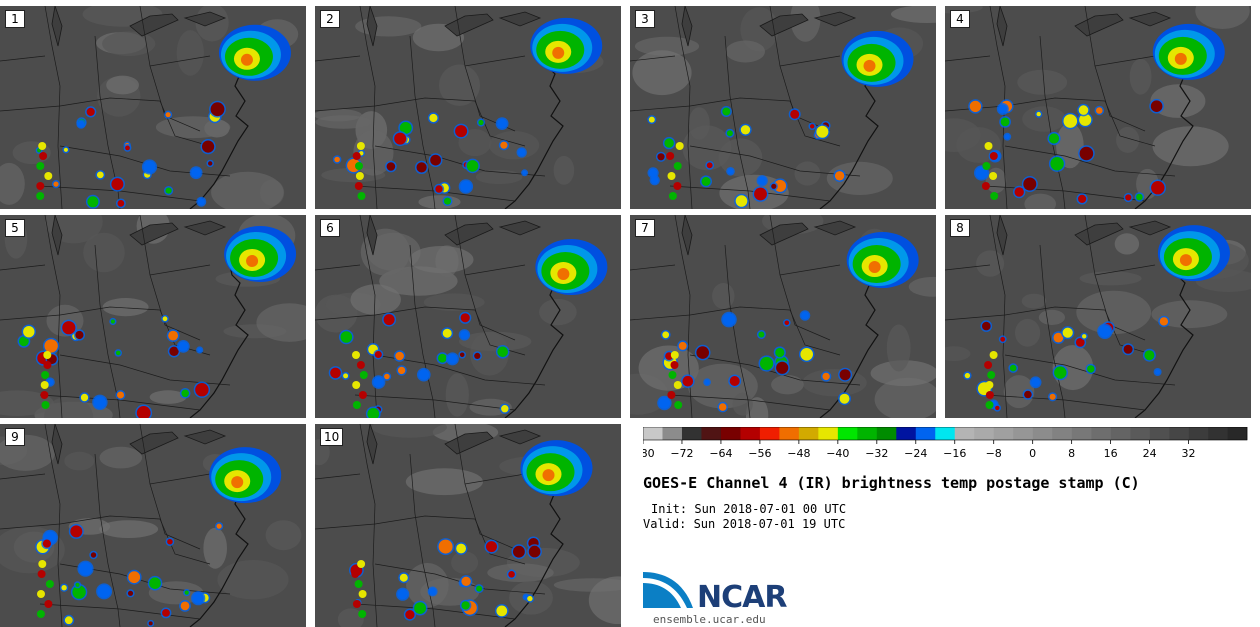 The width and height of the screenshot is (1260, 627). I want to click on site-url: ensemble.ucar.edu, so click(709, 619).